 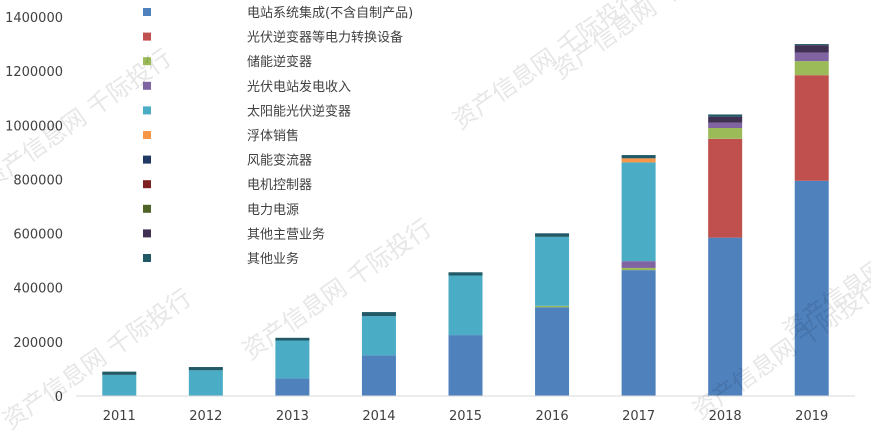 I want to click on legend-item: 电机控制器, so click(x=227, y=185).